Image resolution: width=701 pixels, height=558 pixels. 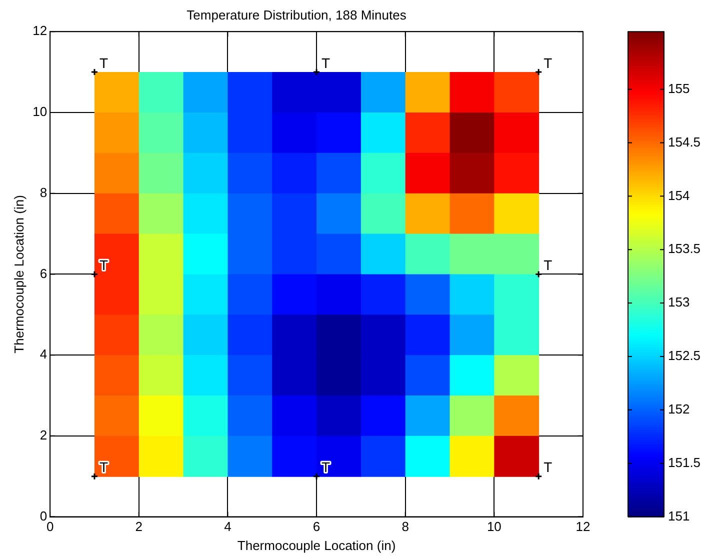 What do you see at coordinates (228, 526) in the screenshot?
I see `x-tick-label: 4` at bounding box center [228, 526].